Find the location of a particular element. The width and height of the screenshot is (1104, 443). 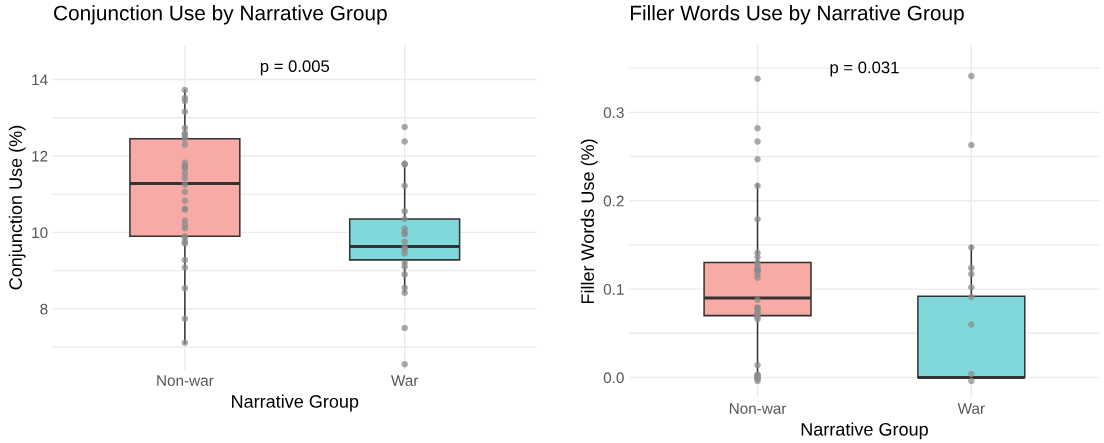

y-tick-label: 0.0 is located at coordinates (613, 378).